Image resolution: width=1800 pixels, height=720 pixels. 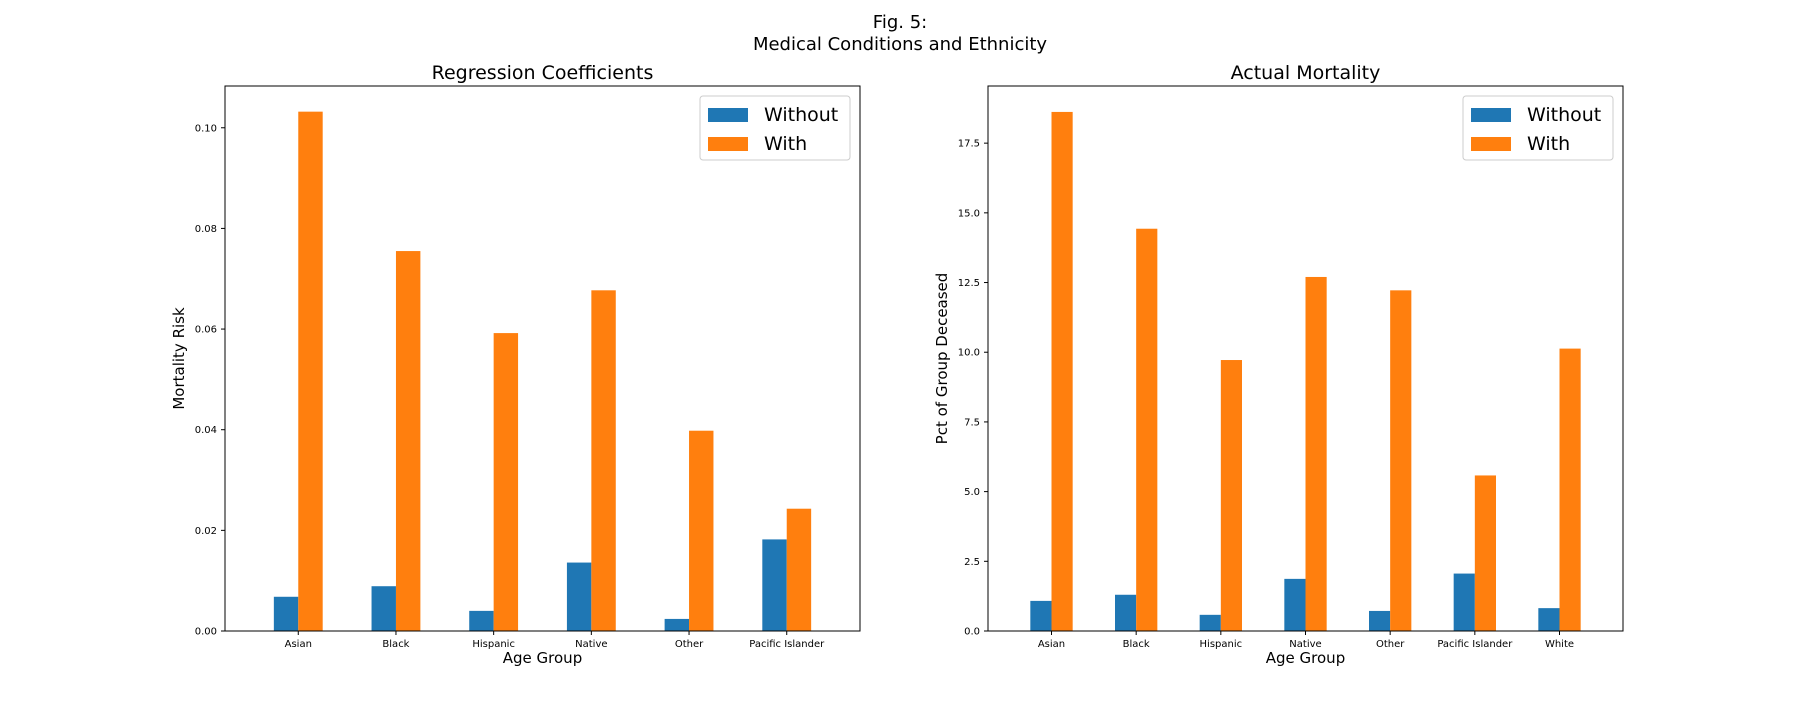 I want to click on chart1-ytick-label: 17.5, so click(x=969, y=144).